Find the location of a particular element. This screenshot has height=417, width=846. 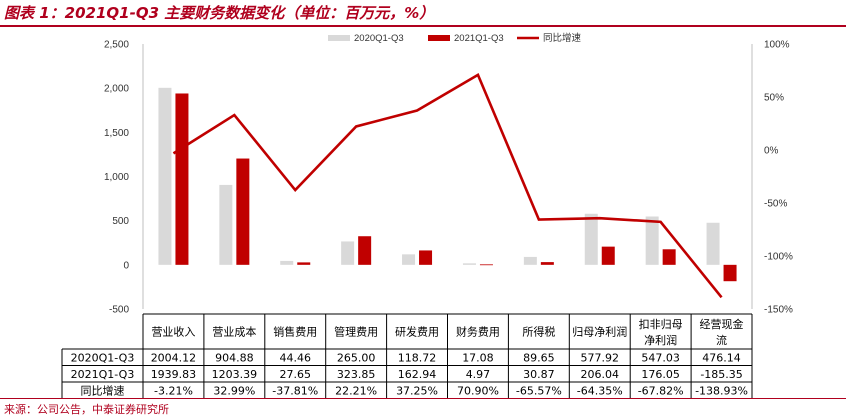

category-label: 研发费用 is located at coordinates (417, 332).